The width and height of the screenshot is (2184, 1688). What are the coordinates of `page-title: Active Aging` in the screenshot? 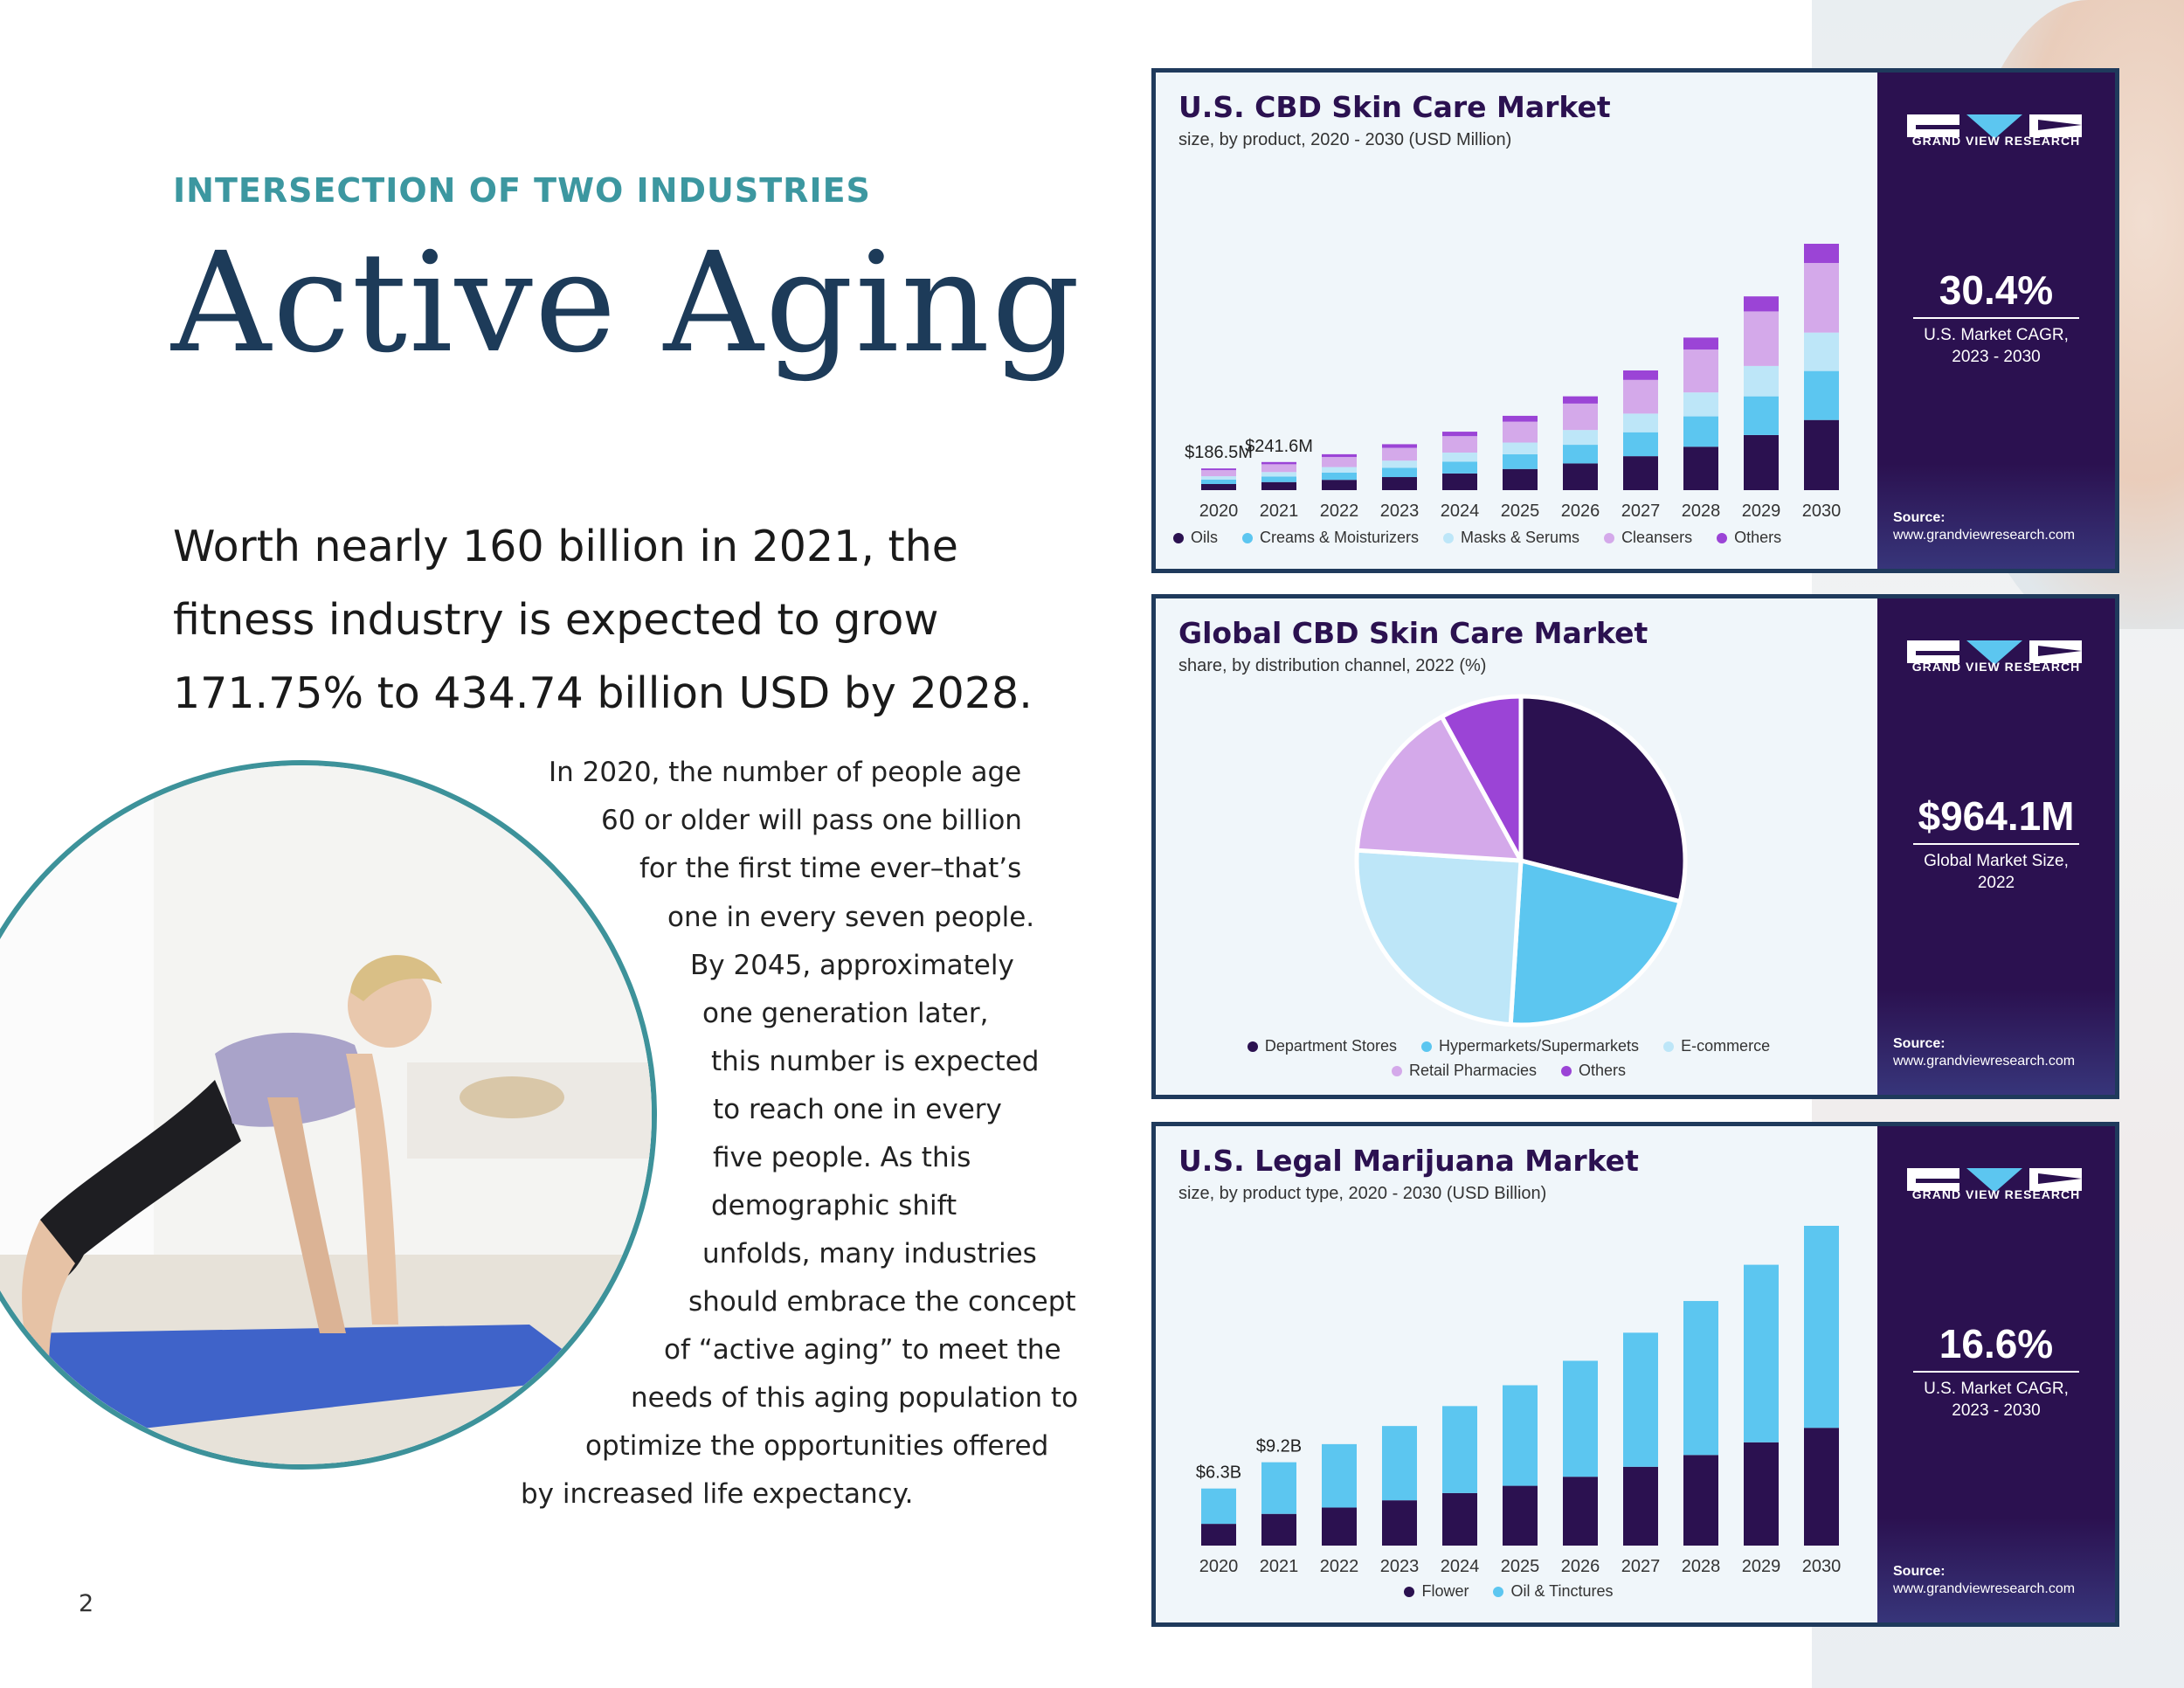 It's located at (626, 303).